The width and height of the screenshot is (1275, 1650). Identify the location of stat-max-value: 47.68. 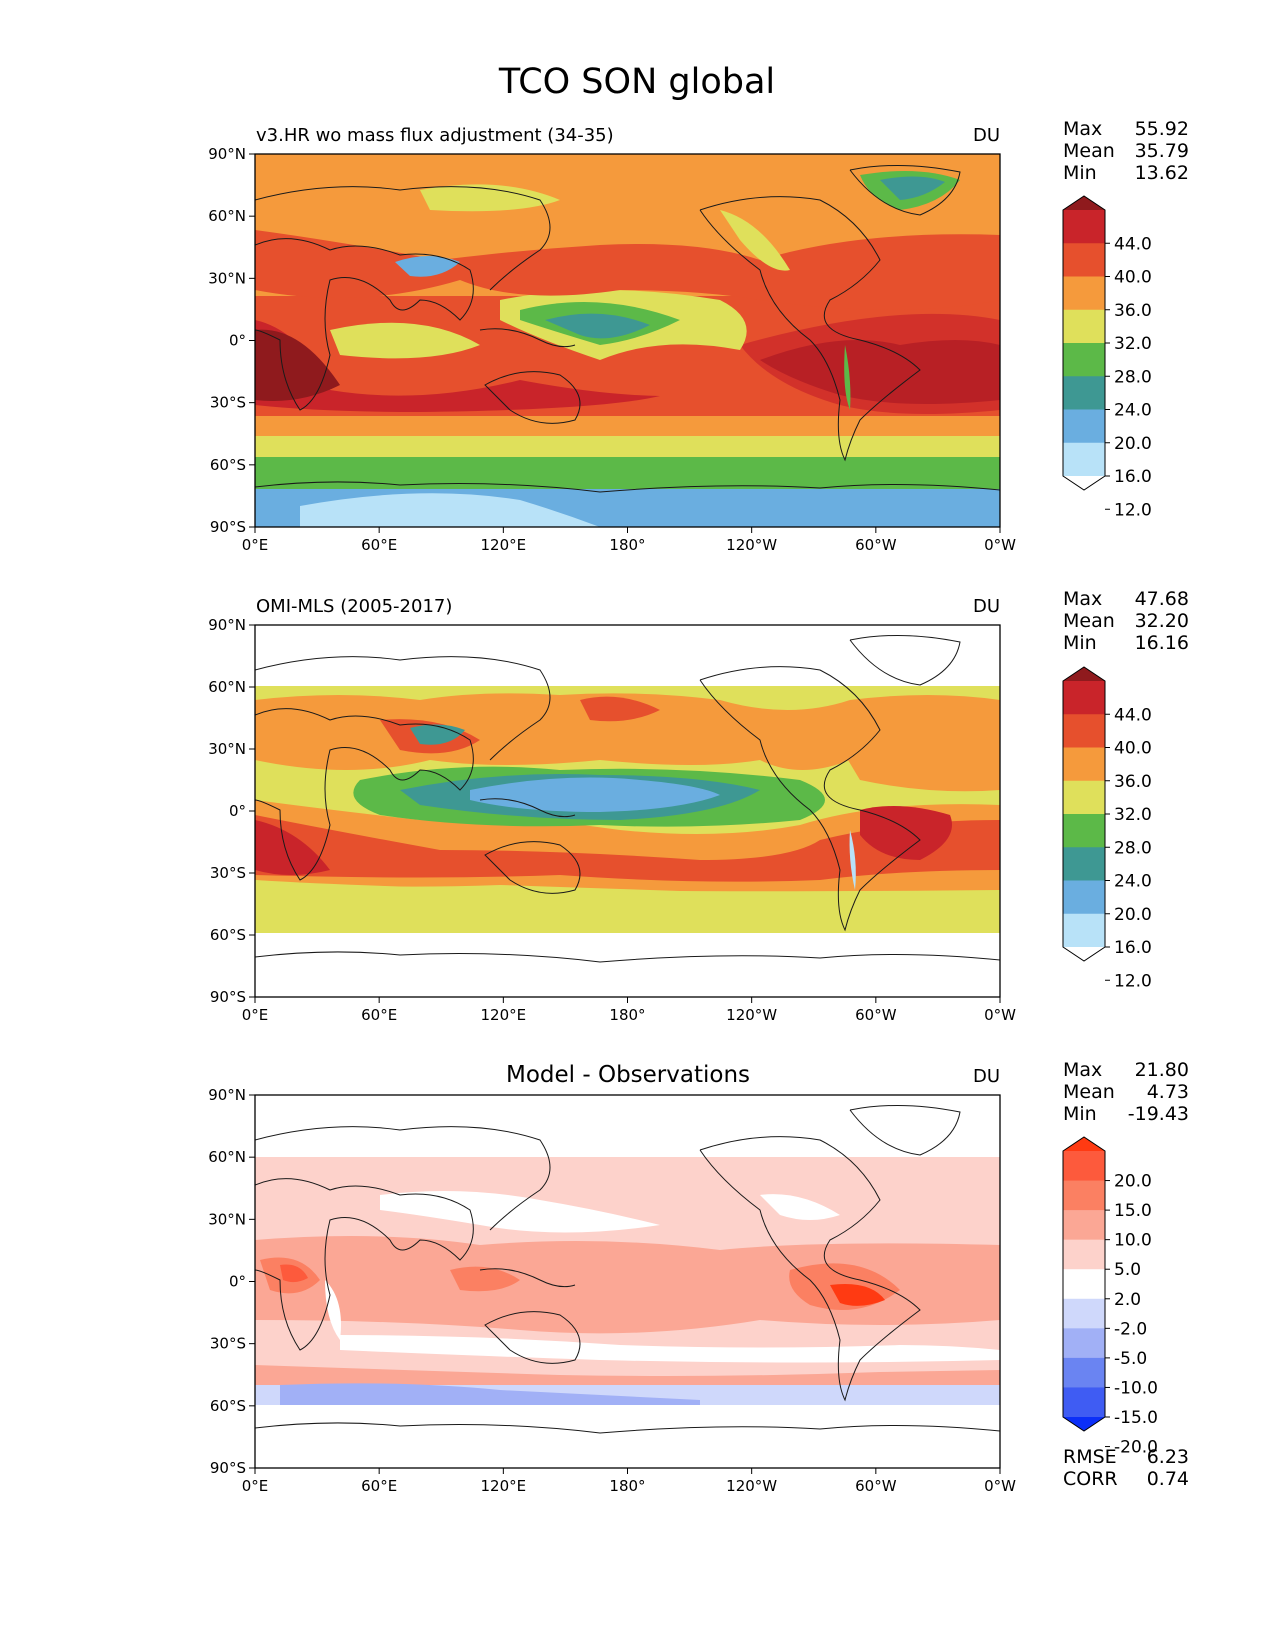
(1162, 599).